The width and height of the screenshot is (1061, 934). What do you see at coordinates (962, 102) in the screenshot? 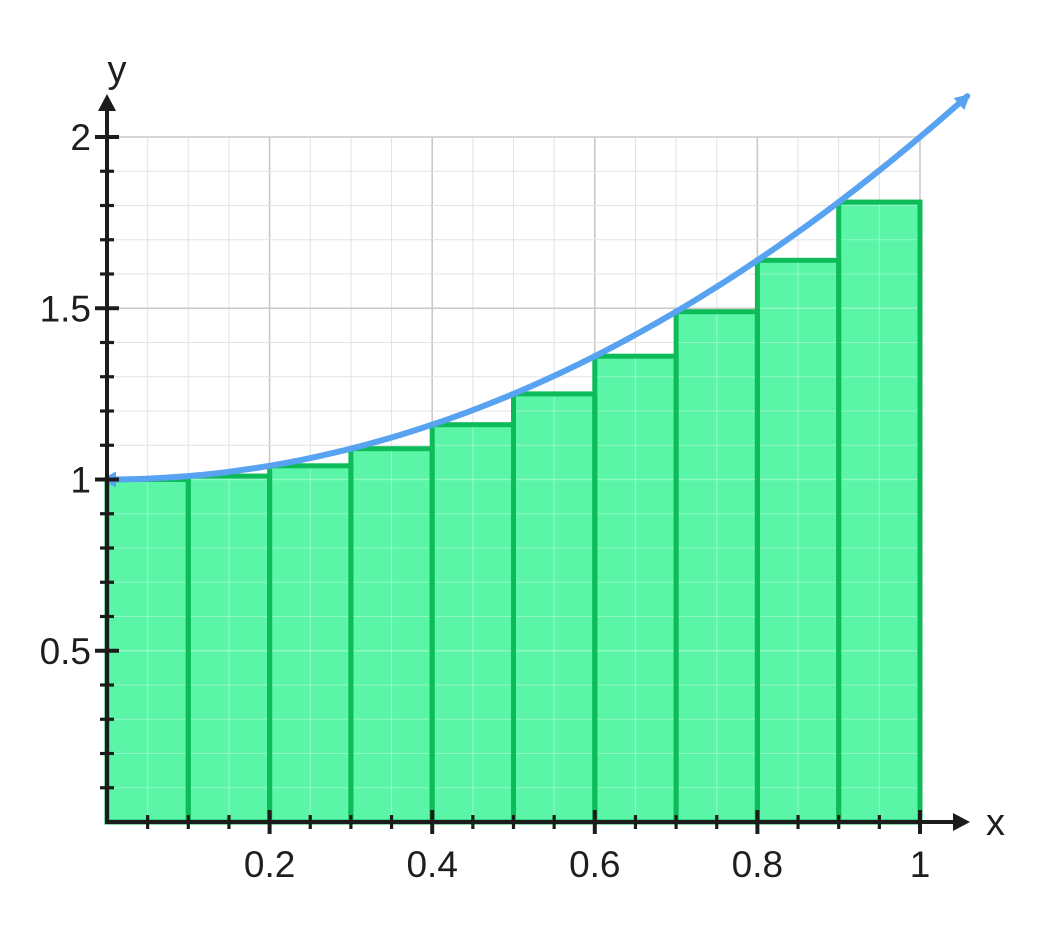
I see `curve-arrowhead` at bounding box center [962, 102].